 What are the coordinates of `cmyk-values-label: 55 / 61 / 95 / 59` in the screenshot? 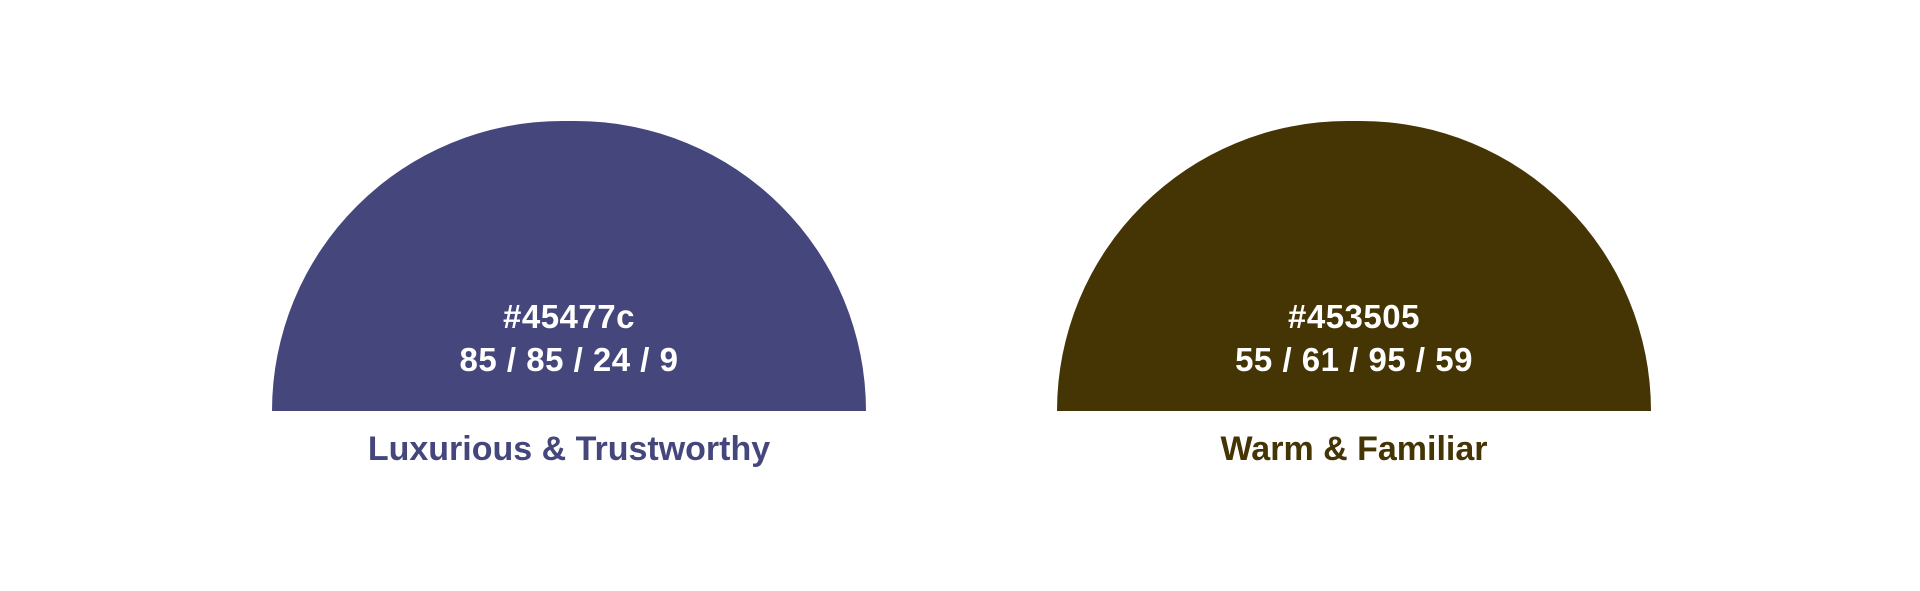 It's located at (1354, 359).